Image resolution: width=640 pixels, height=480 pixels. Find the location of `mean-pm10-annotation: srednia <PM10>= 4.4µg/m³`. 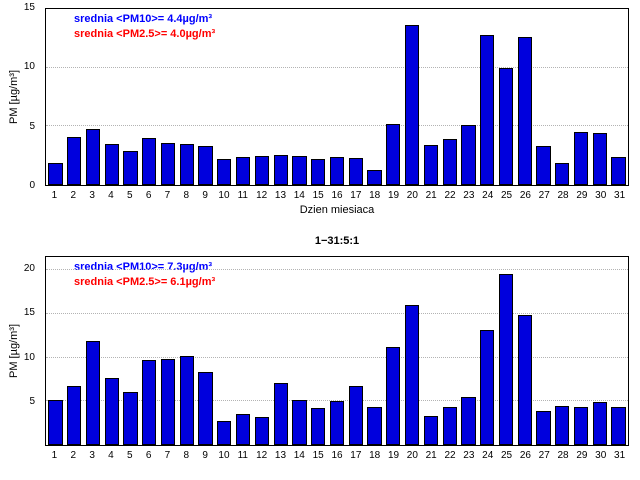

mean-pm10-annotation: srednia <PM10>= 4.4µg/m³ is located at coordinates (143, 19).